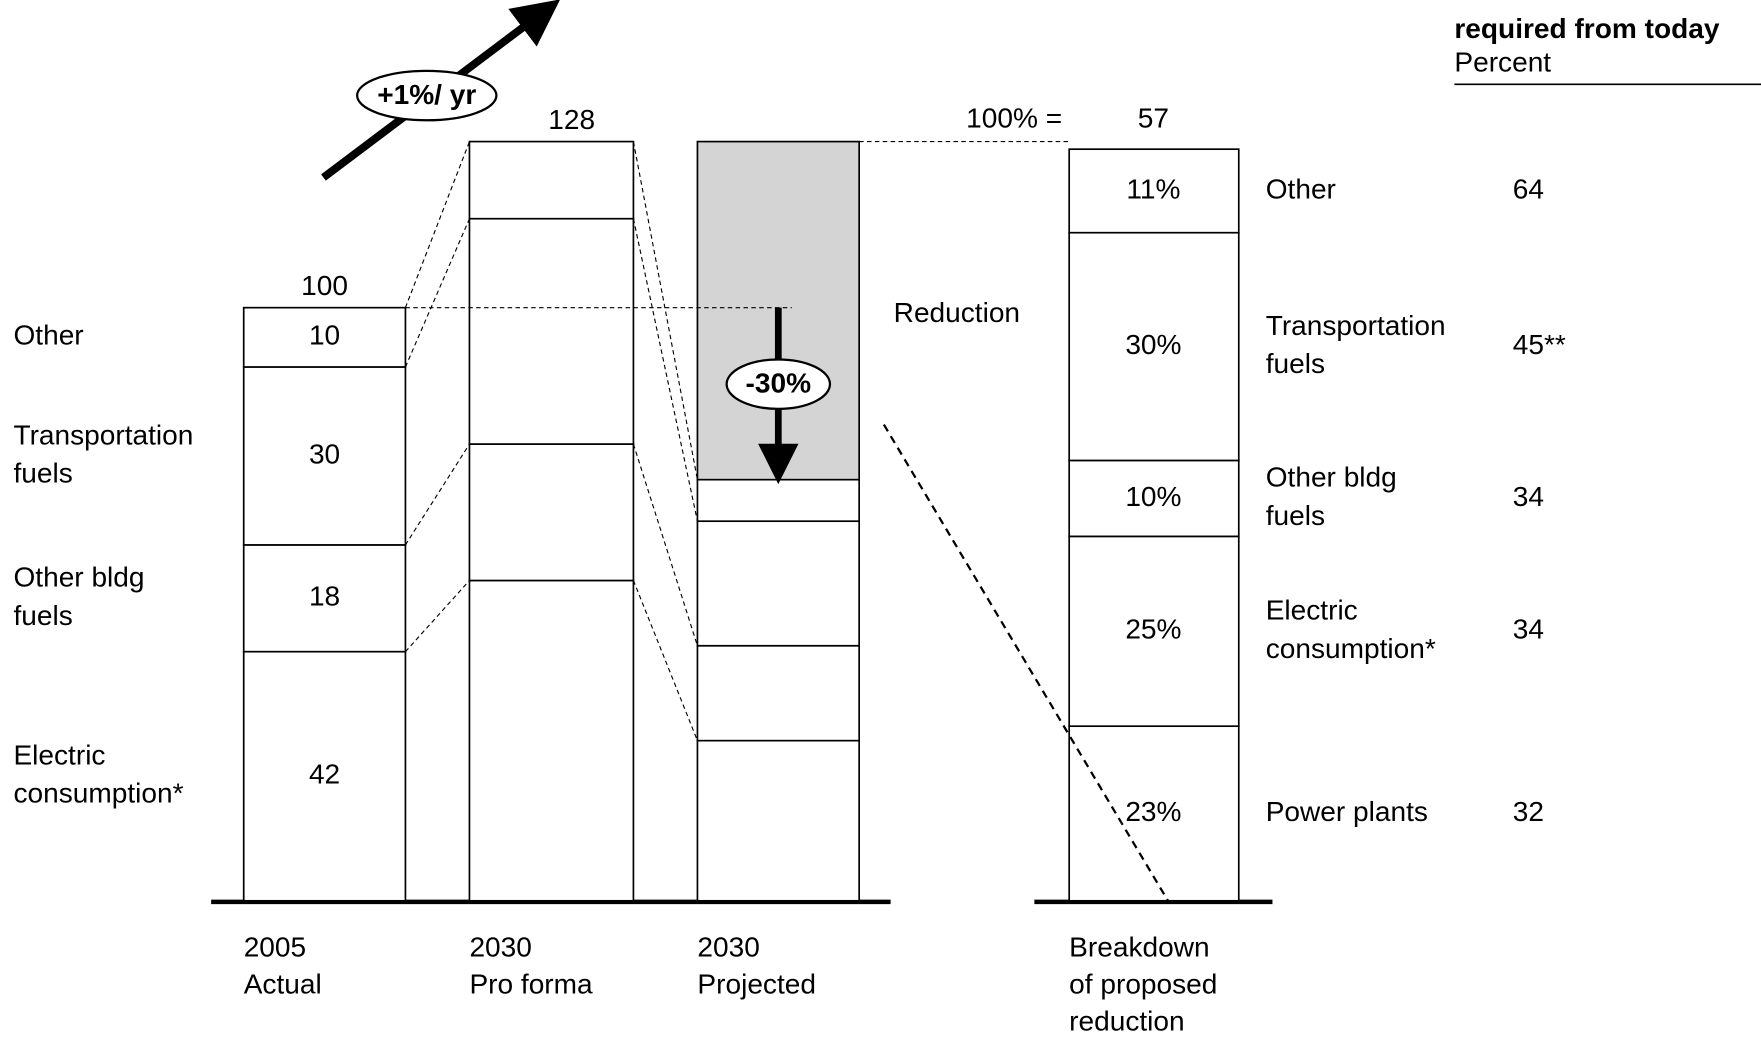 This screenshot has height=1044, width=1761. Describe the element at coordinates (283, 984) in the screenshot. I see `x-tick-label: Actual` at that location.